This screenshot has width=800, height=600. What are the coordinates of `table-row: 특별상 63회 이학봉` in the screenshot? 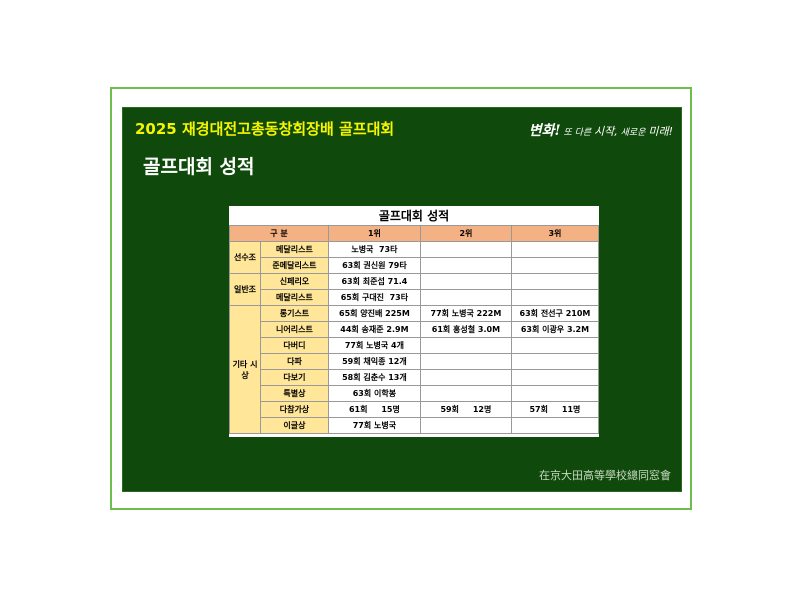 It's located at (415, 393).